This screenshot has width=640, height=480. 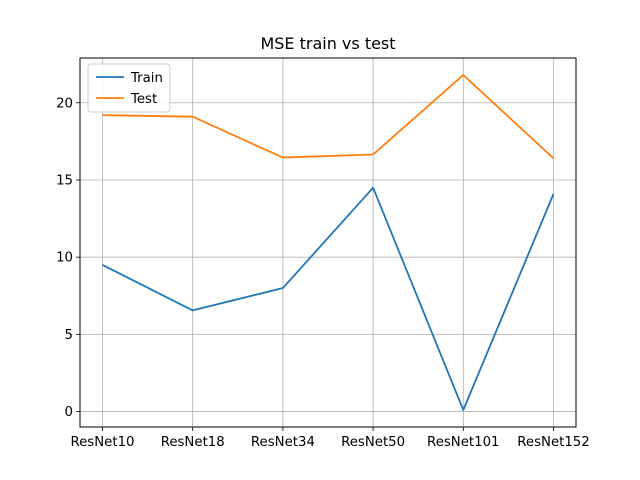 I want to click on legend: Train Test, so click(x=129, y=88).